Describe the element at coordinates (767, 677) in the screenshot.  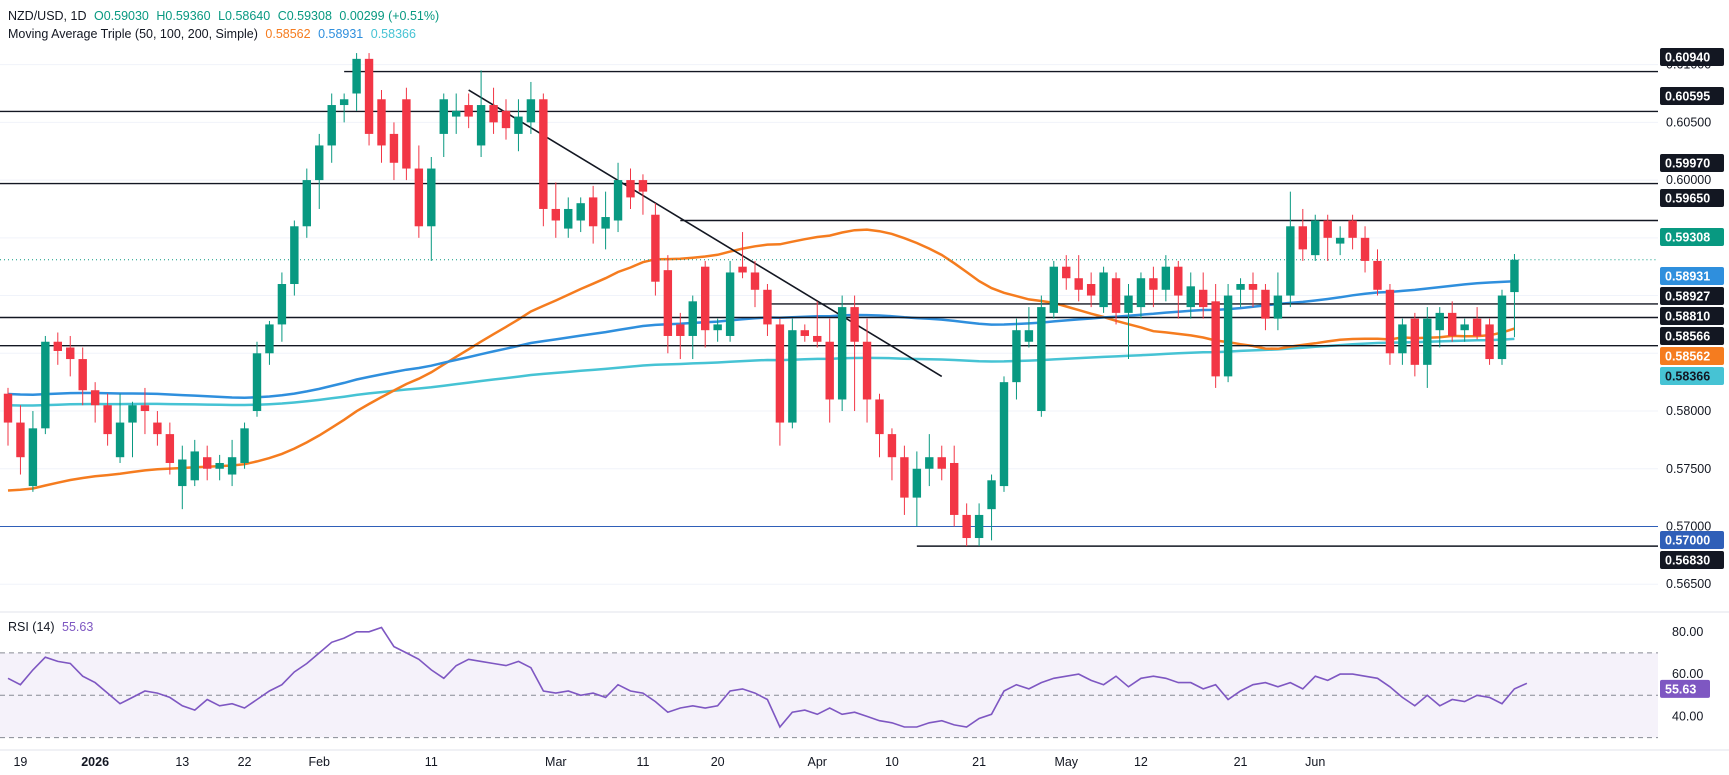
I see `rsi-line` at that location.